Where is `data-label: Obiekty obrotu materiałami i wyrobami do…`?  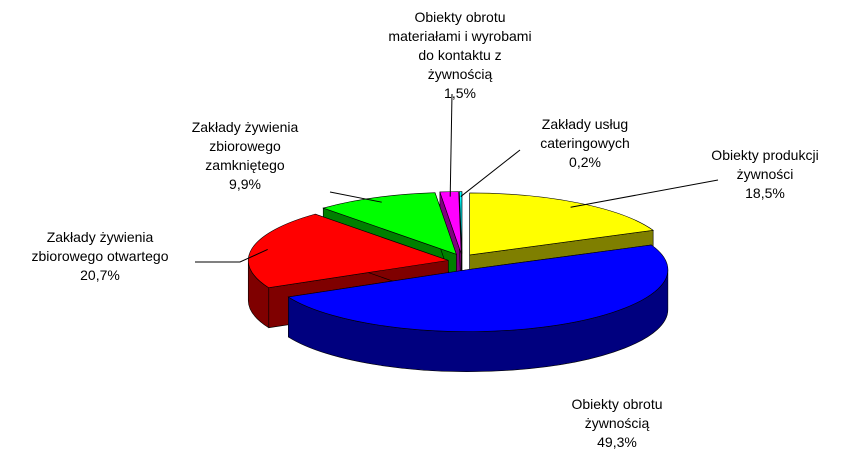 data-label: Obiekty obrotu materiałami i wyrobami do… is located at coordinates (459, 55).